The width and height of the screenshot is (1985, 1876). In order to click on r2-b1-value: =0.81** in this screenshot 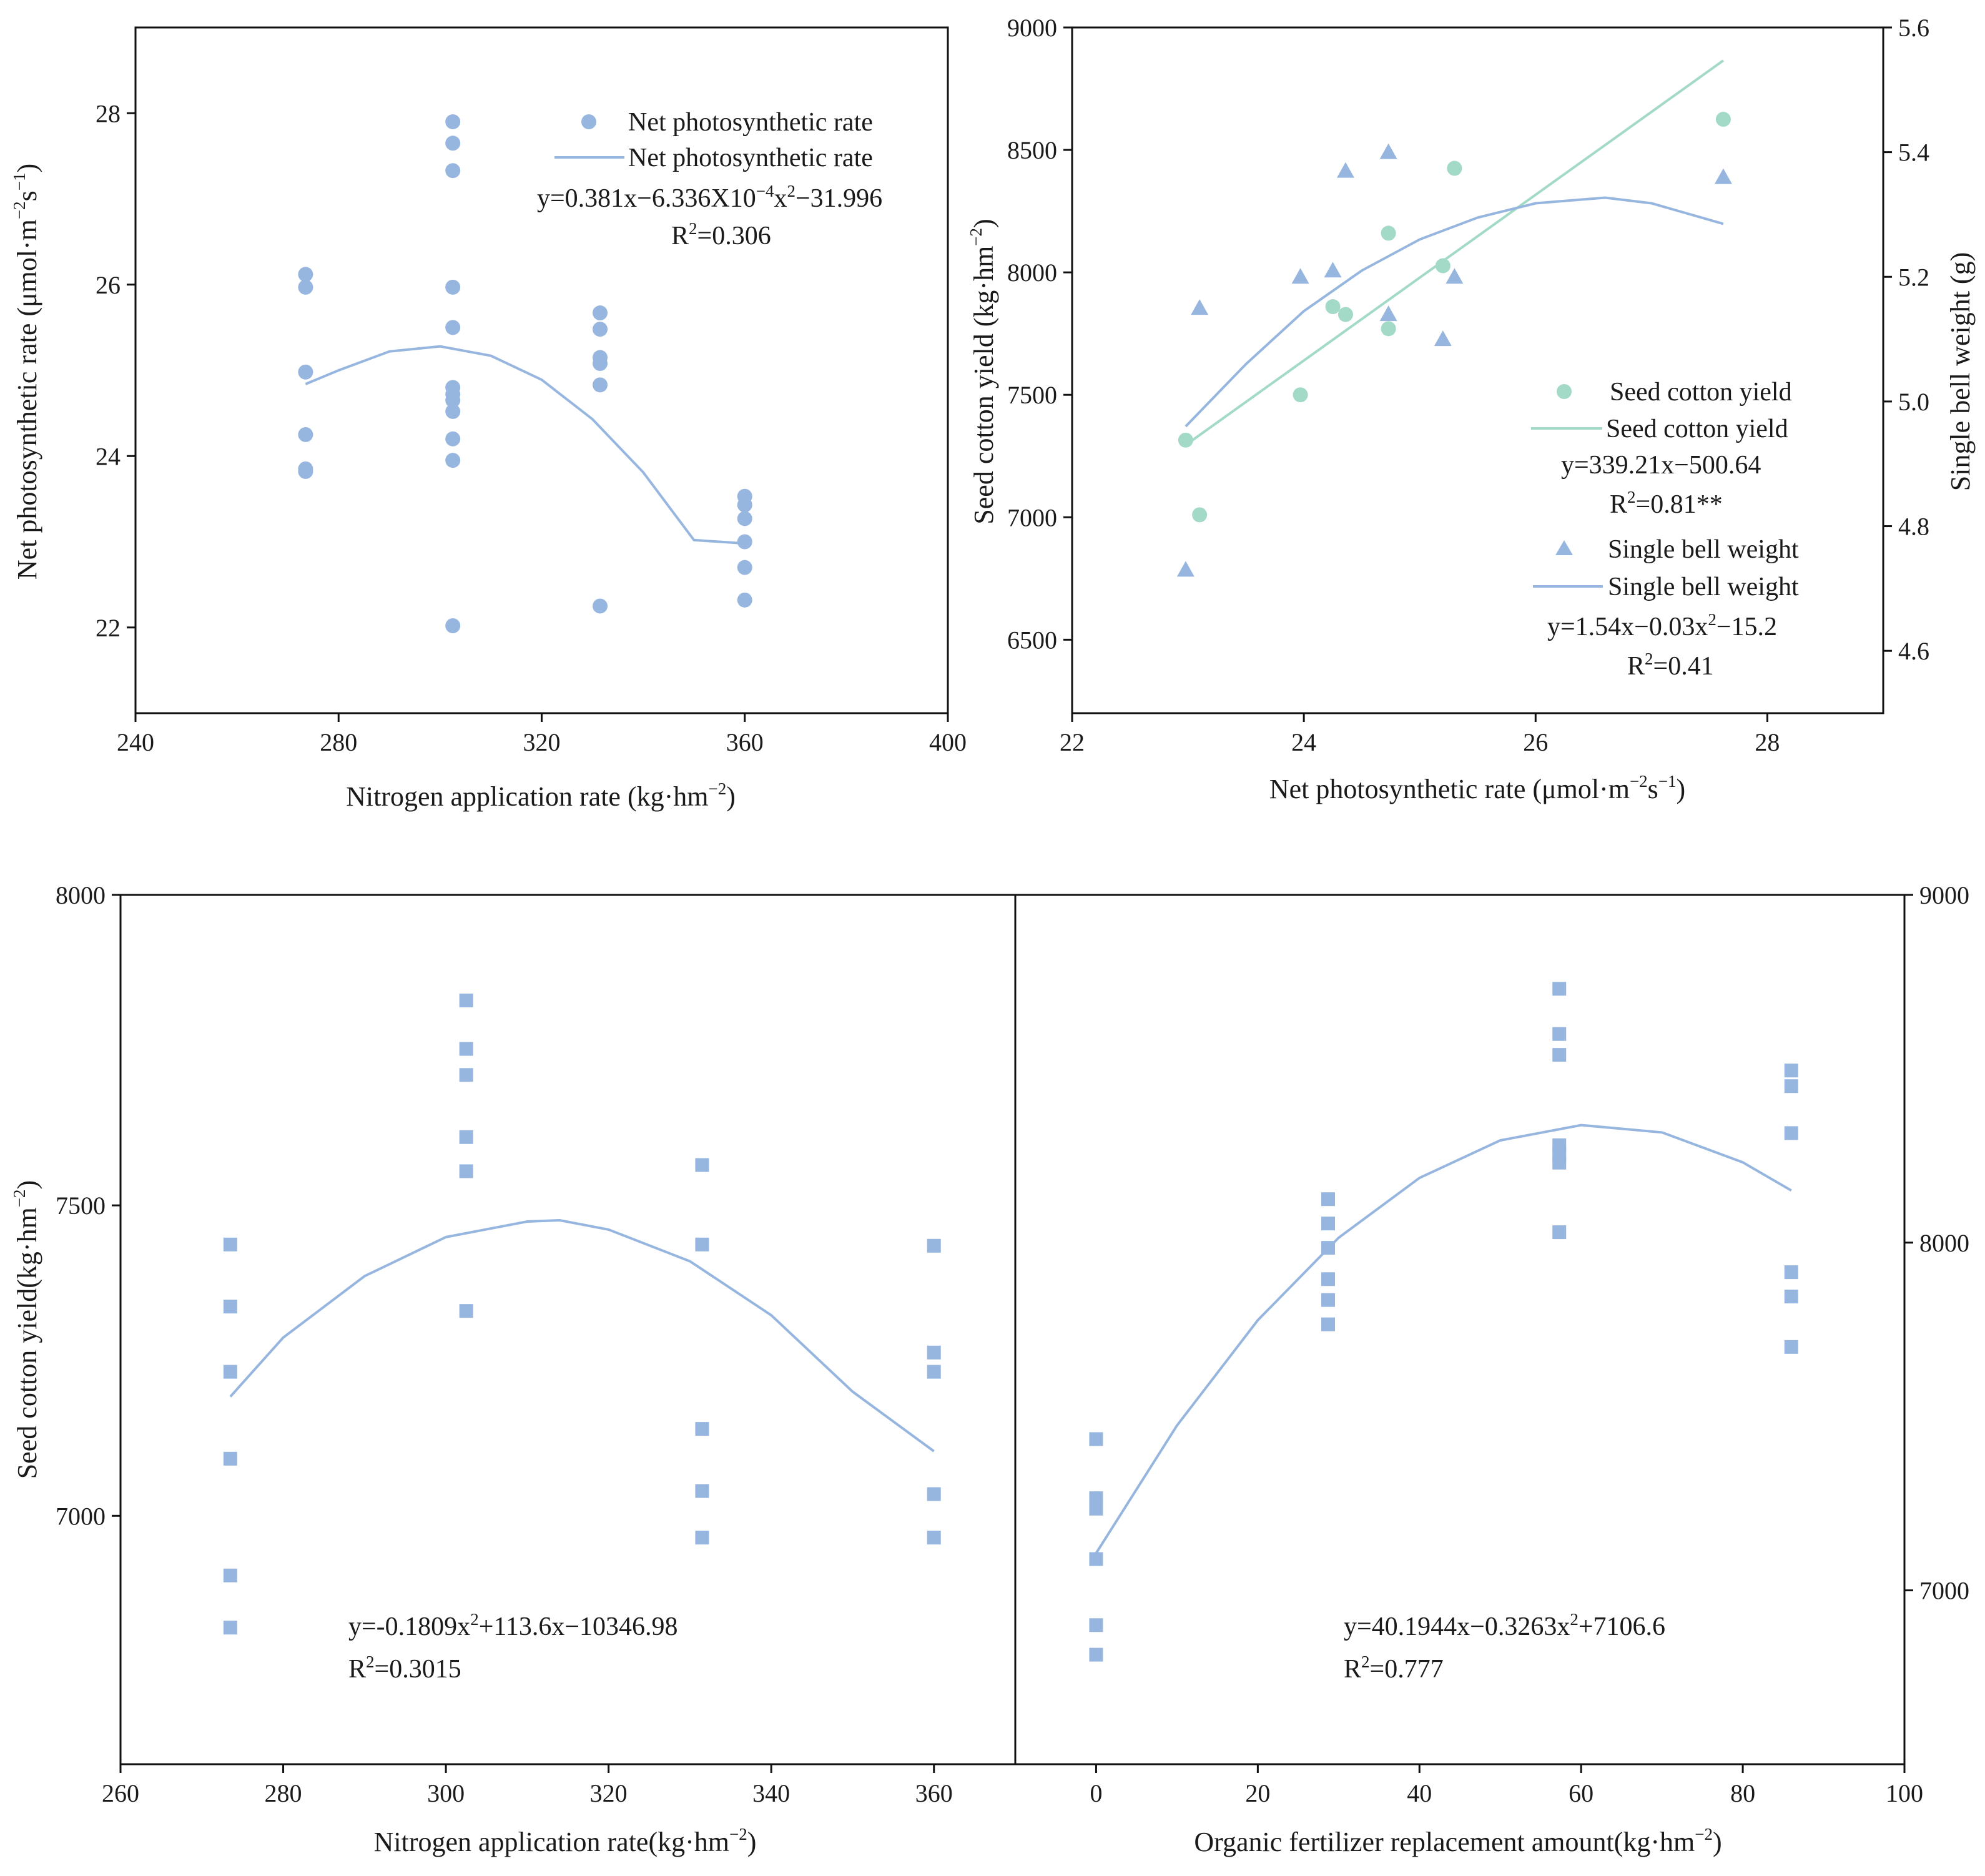, I will do `click(1679, 504)`.